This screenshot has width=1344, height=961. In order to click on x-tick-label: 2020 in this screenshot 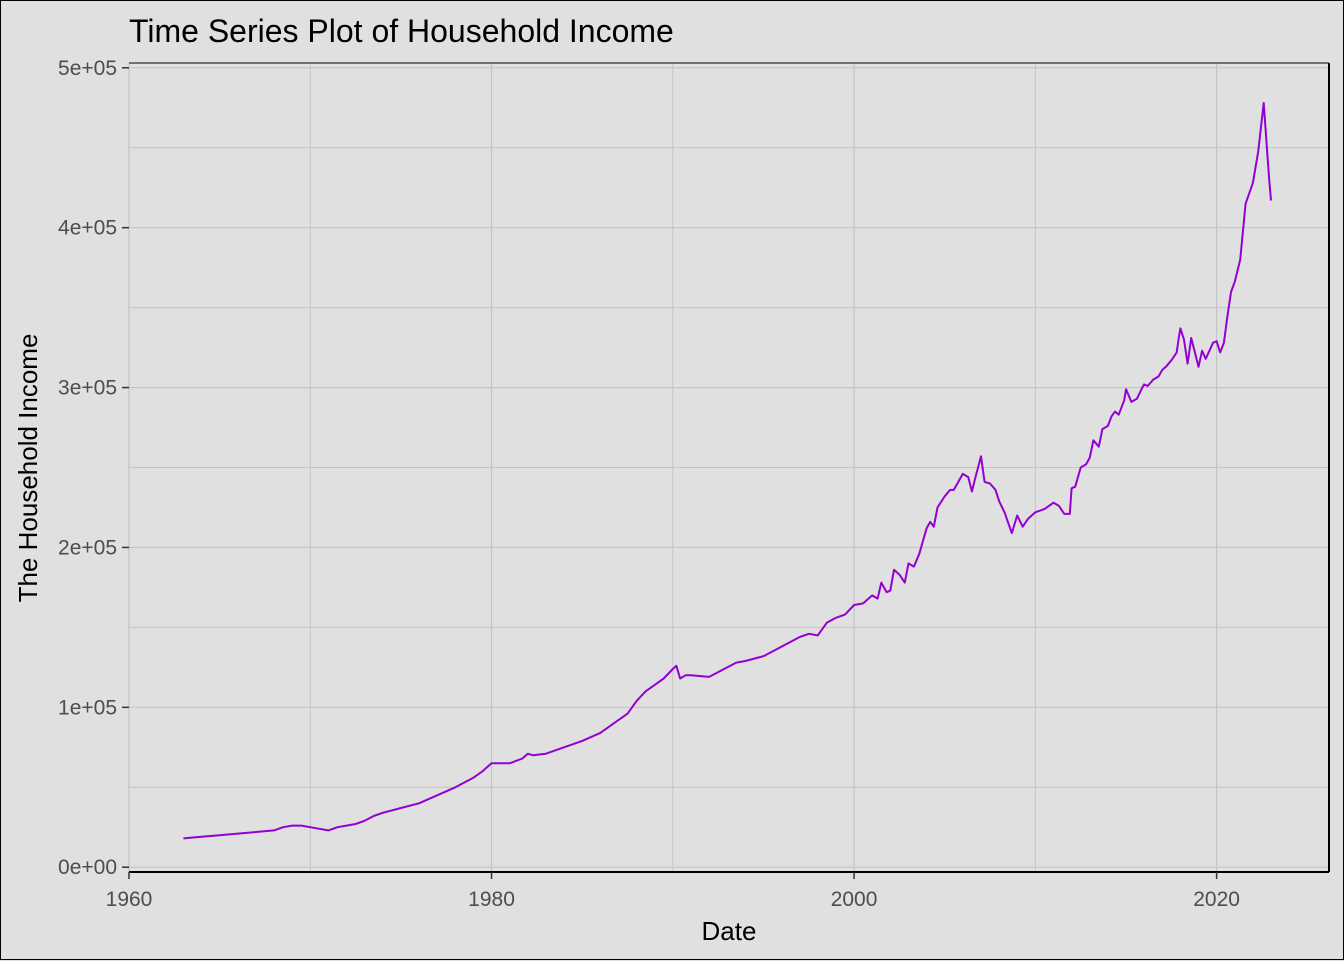, I will do `click(1216, 899)`.